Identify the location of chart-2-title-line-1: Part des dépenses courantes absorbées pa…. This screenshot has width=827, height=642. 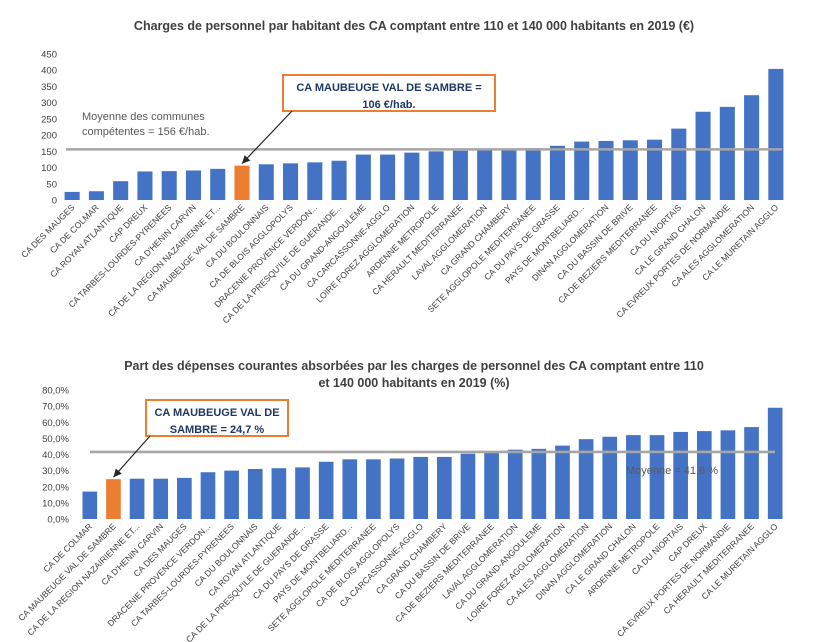
(414, 366).